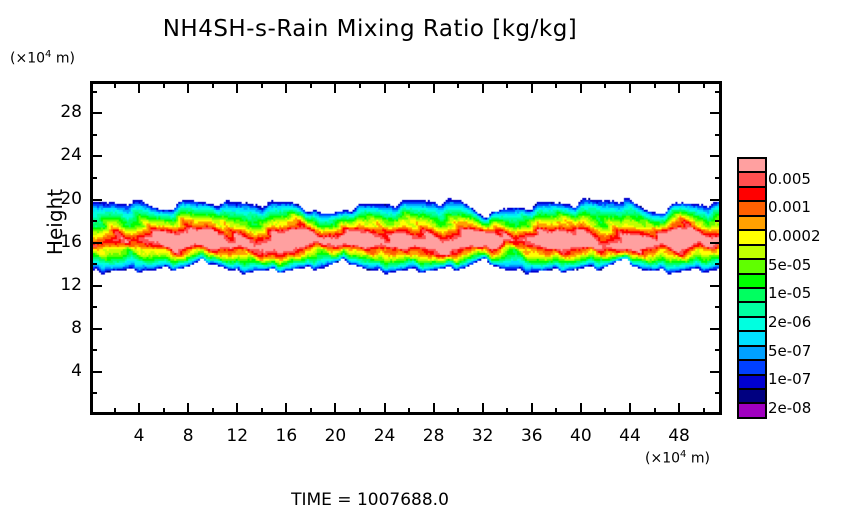 The height and width of the screenshot is (519, 854). What do you see at coordinates (63, 58) in the screenshot?
I see `y-unit-suffix: m)` at bounding box center [63, 58].